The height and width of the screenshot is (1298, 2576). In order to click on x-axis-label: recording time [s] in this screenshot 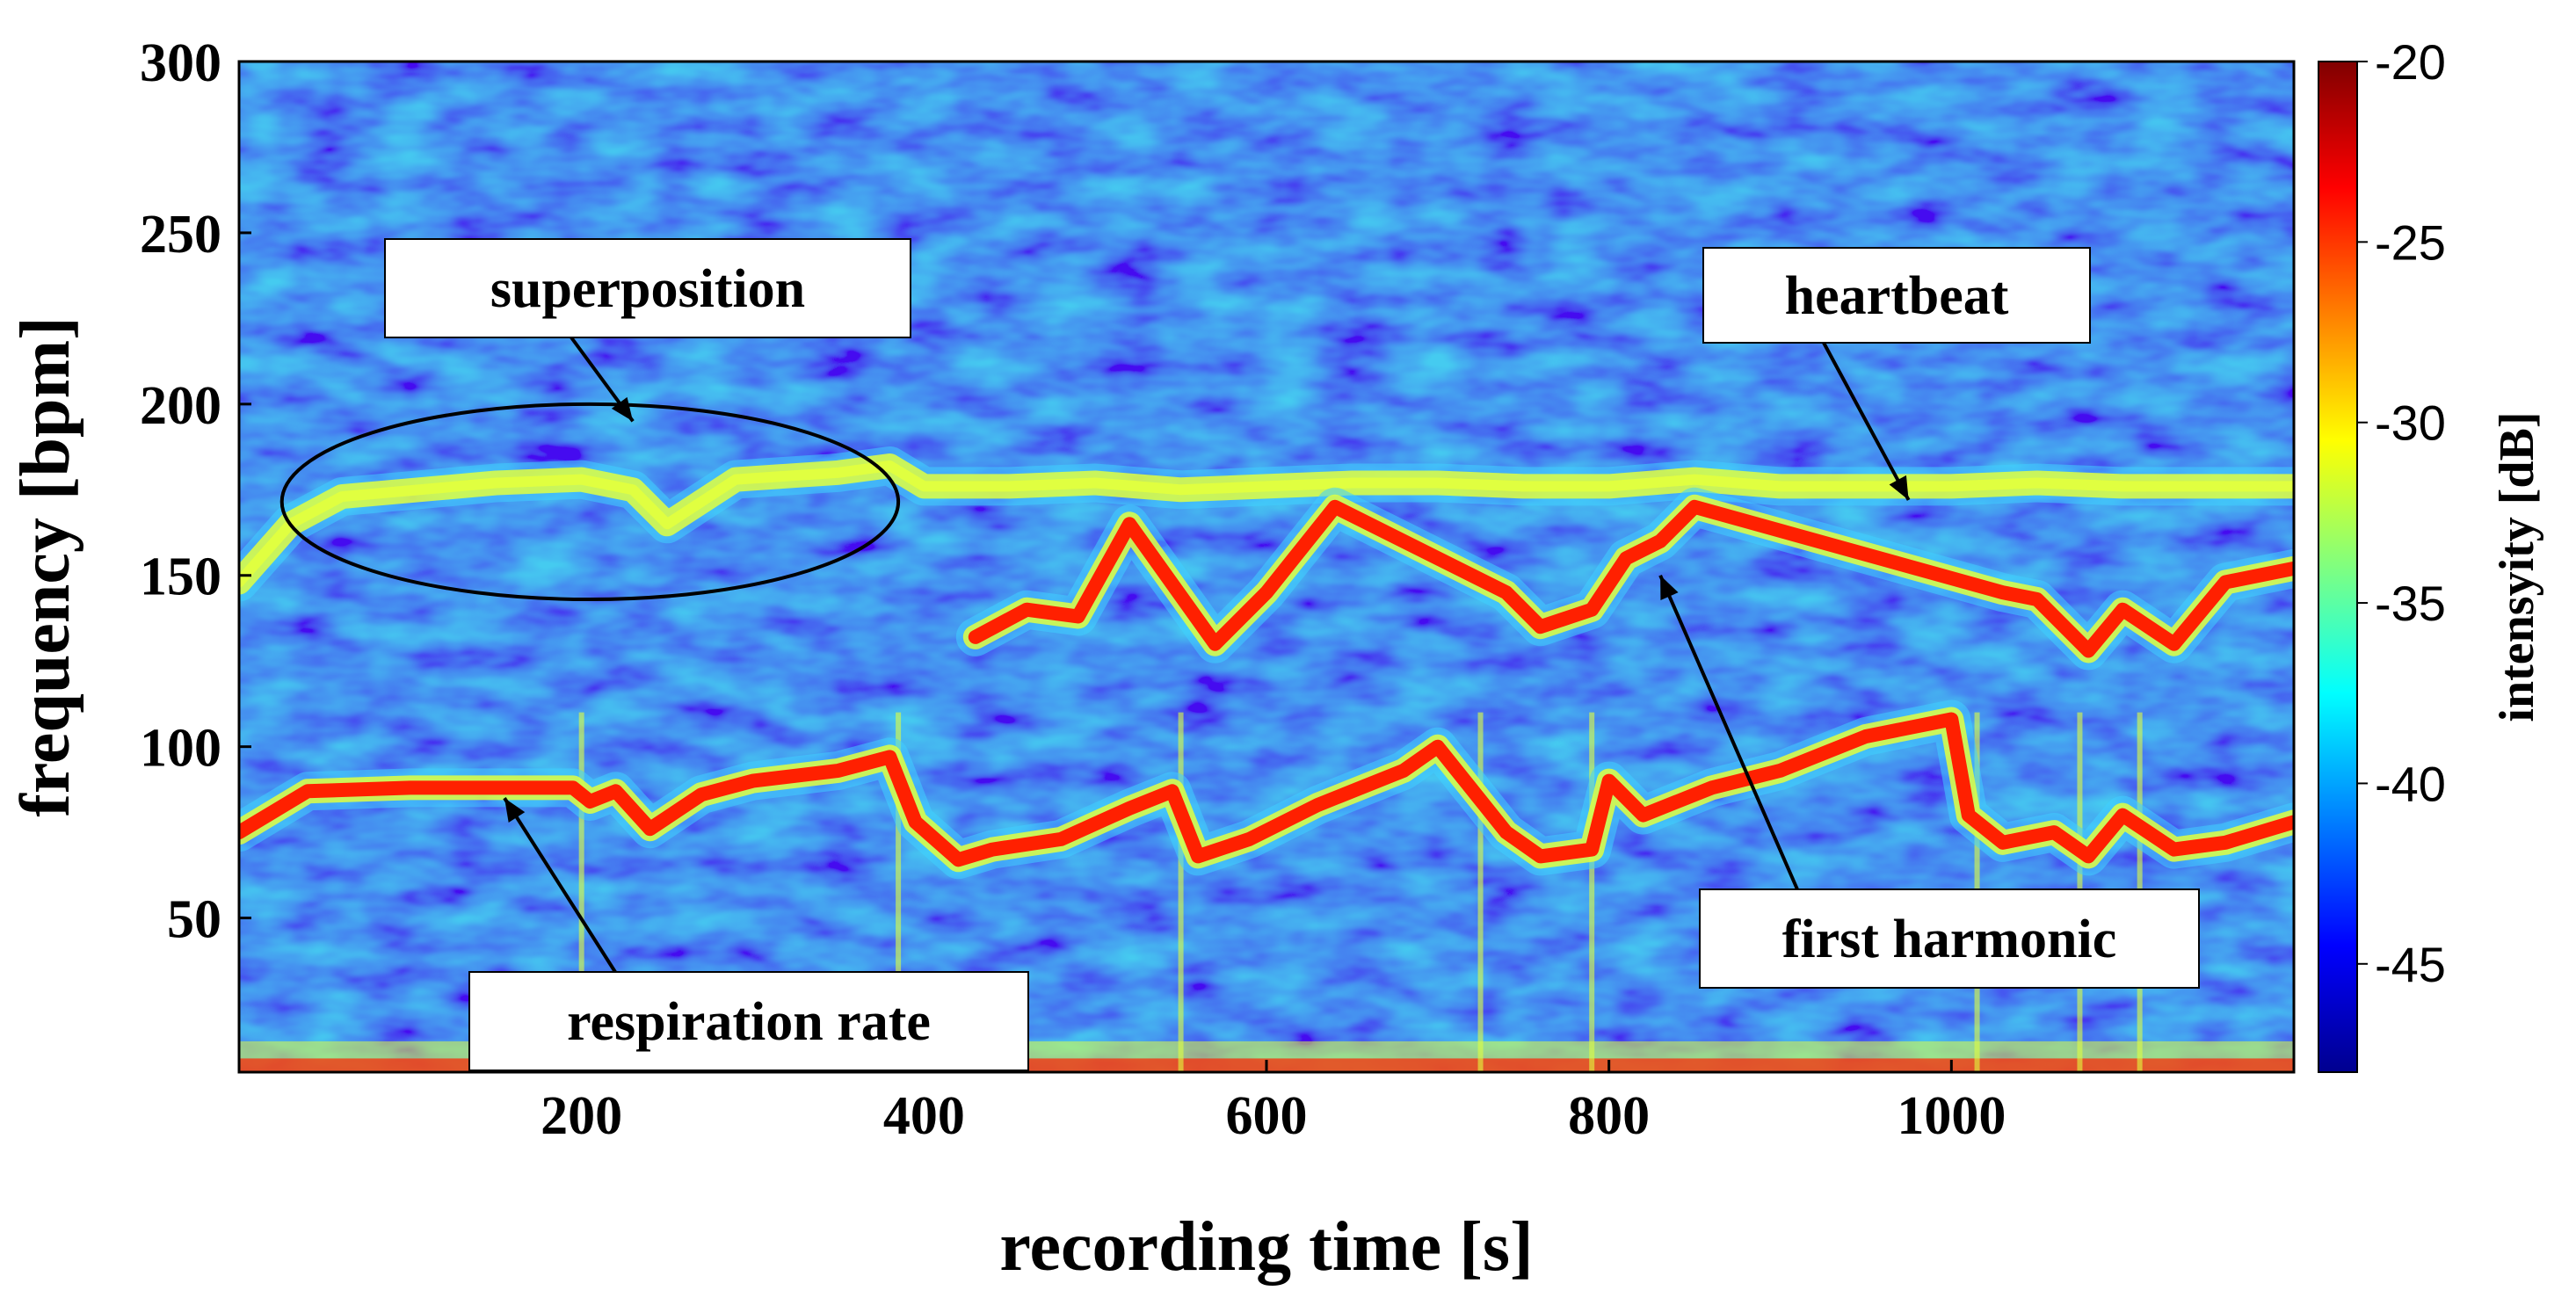, I will do `click(1266, 1247)`.